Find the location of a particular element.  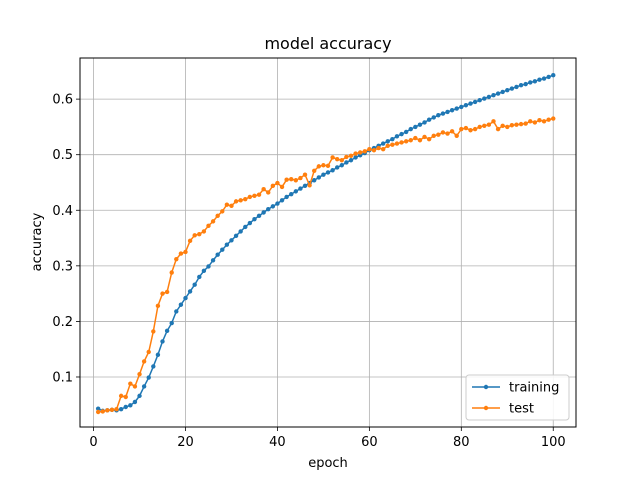

legend: training test is located at coordinates (517, 397).